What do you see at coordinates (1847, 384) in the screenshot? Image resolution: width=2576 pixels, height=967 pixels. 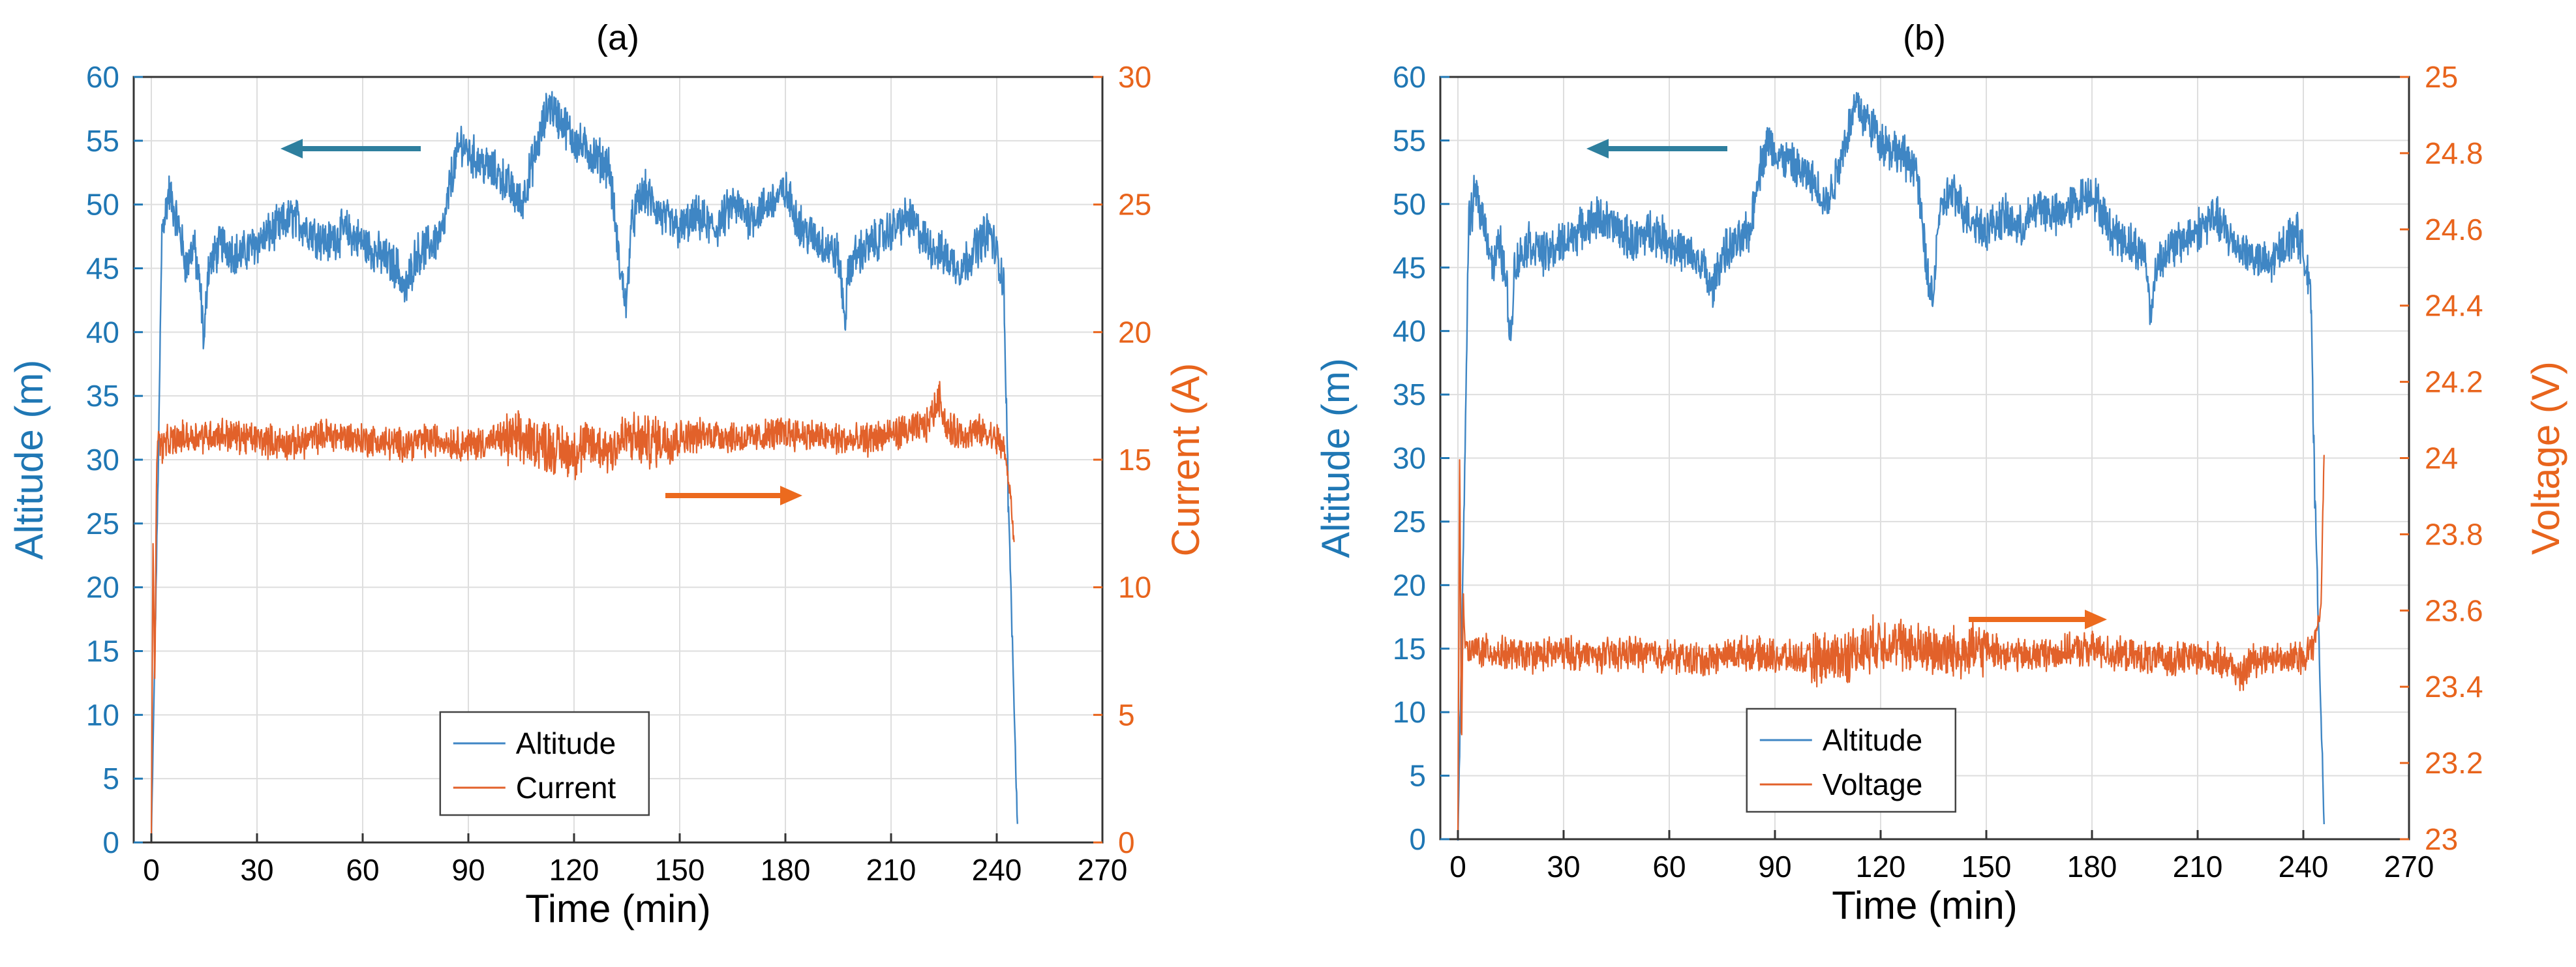 I see `panel-b-arrows` at bounding box center [1847, 384].